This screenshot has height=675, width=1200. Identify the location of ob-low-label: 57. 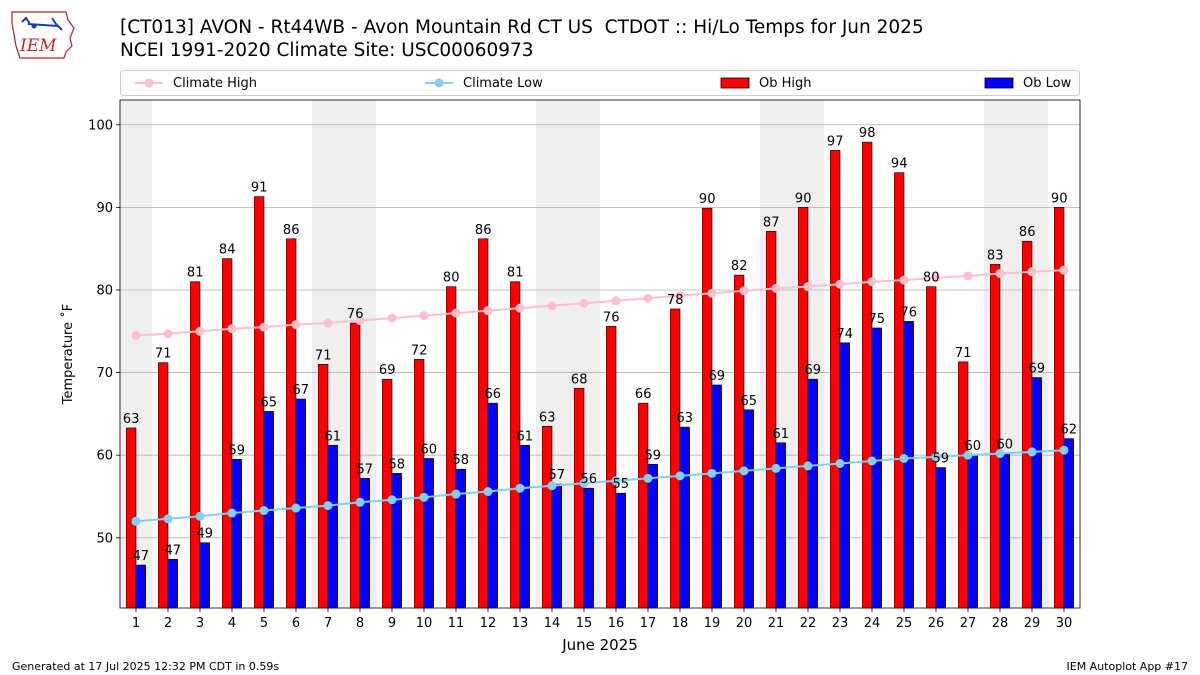
(365, 469).